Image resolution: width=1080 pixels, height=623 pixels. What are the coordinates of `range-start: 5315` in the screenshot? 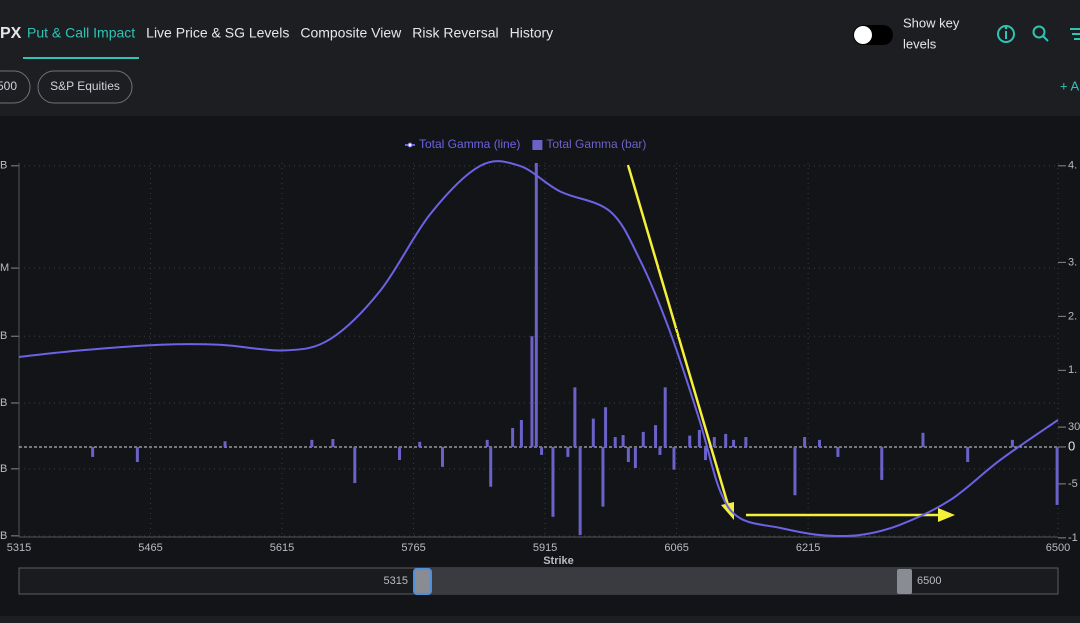 It's located at (396, 581).